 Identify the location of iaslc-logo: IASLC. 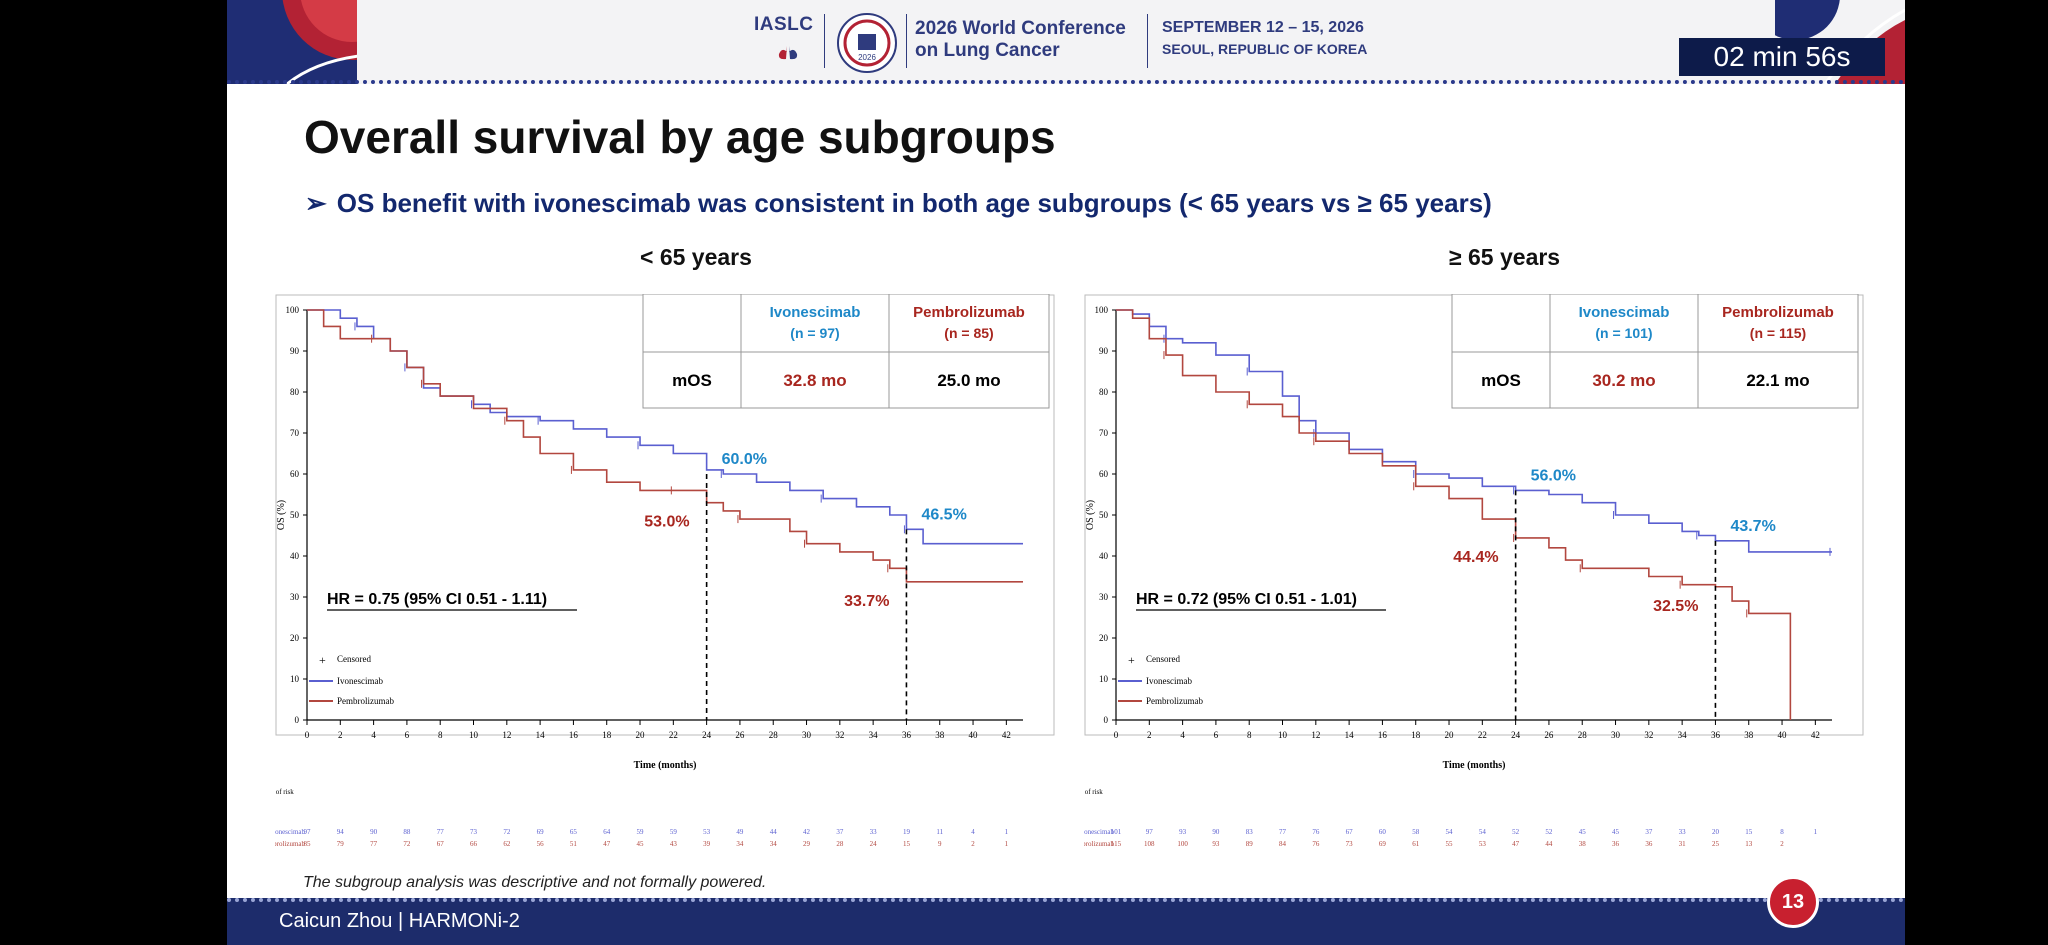
(784, 24).